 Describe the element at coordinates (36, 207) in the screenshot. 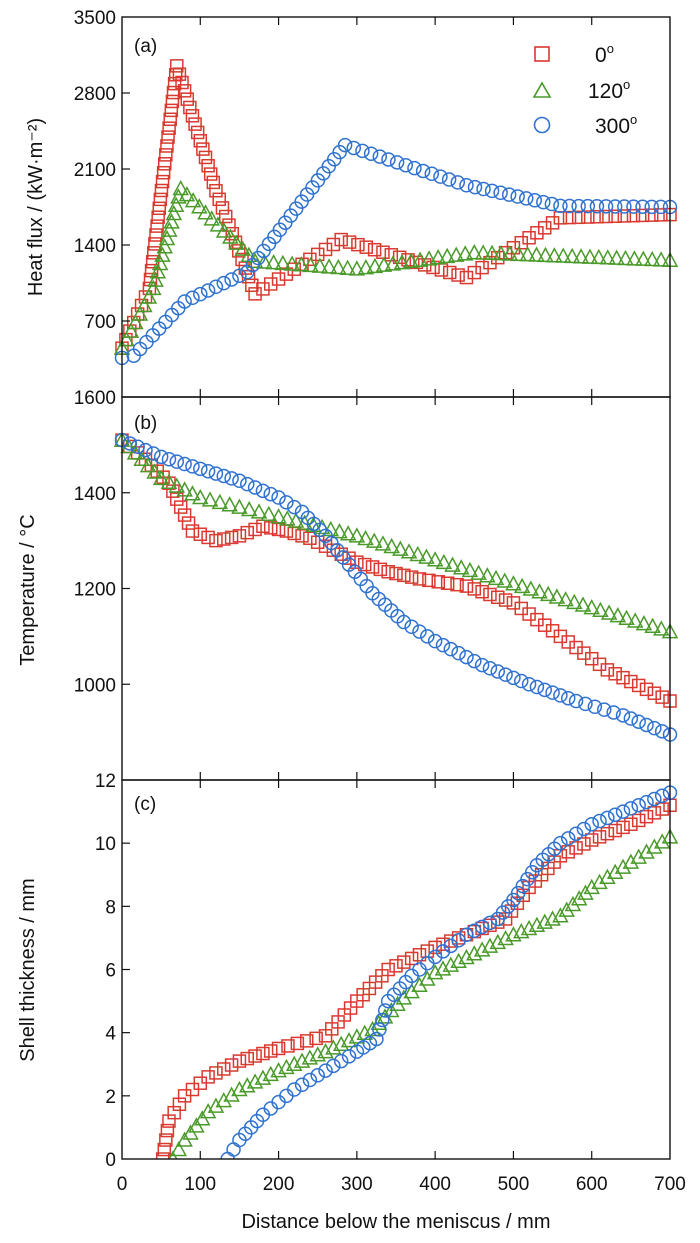

I see `panel-a-y-axis-label: Heat flux / (kW·m⁻²)` at that location.